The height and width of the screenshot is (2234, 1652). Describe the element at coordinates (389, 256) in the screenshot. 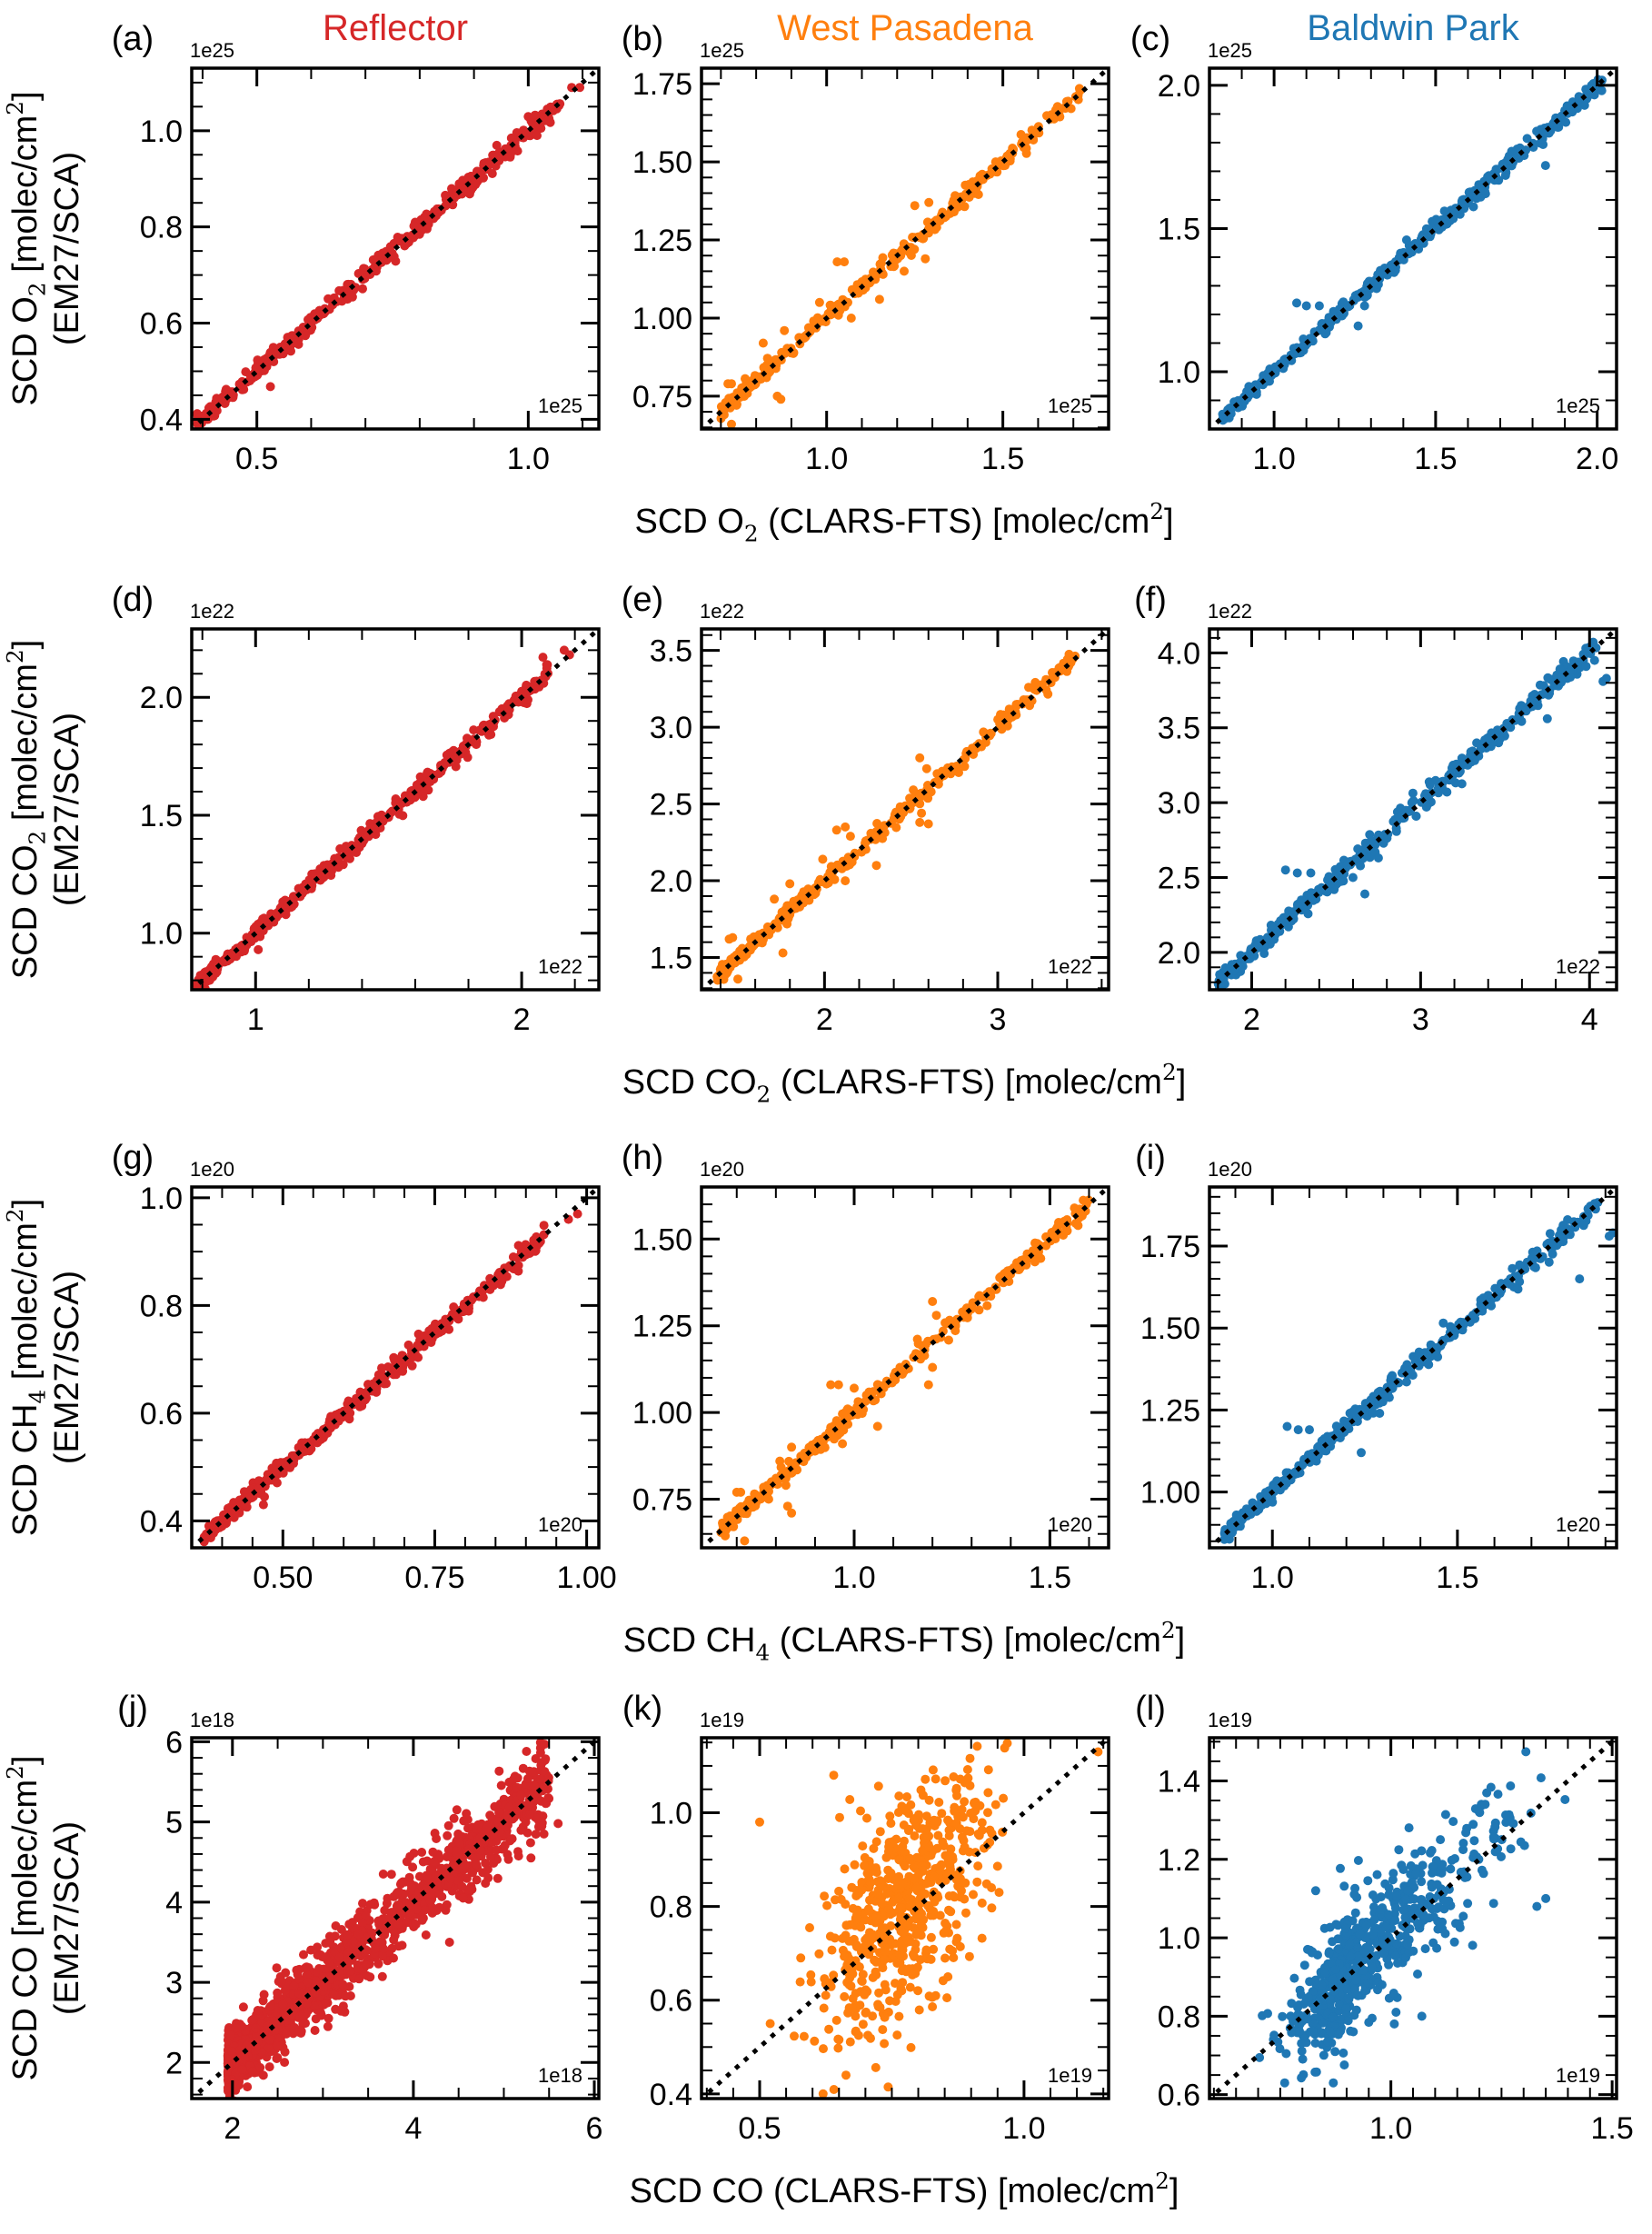

I see `scatter-series-reflector` at that location.